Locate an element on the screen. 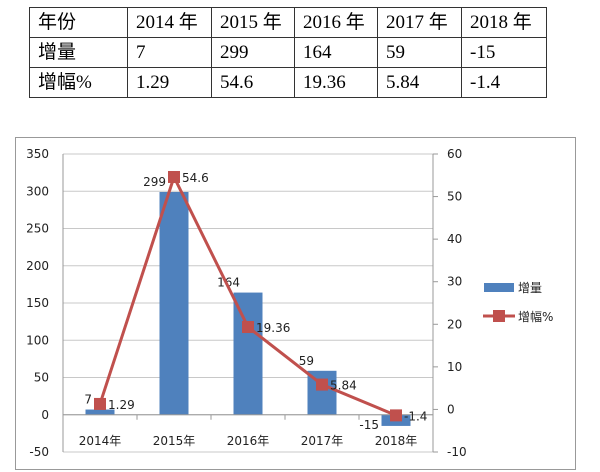 The width and height of the screenshot is (600, 472). table-cell: 54.6 is located at coordinates (253, 82).